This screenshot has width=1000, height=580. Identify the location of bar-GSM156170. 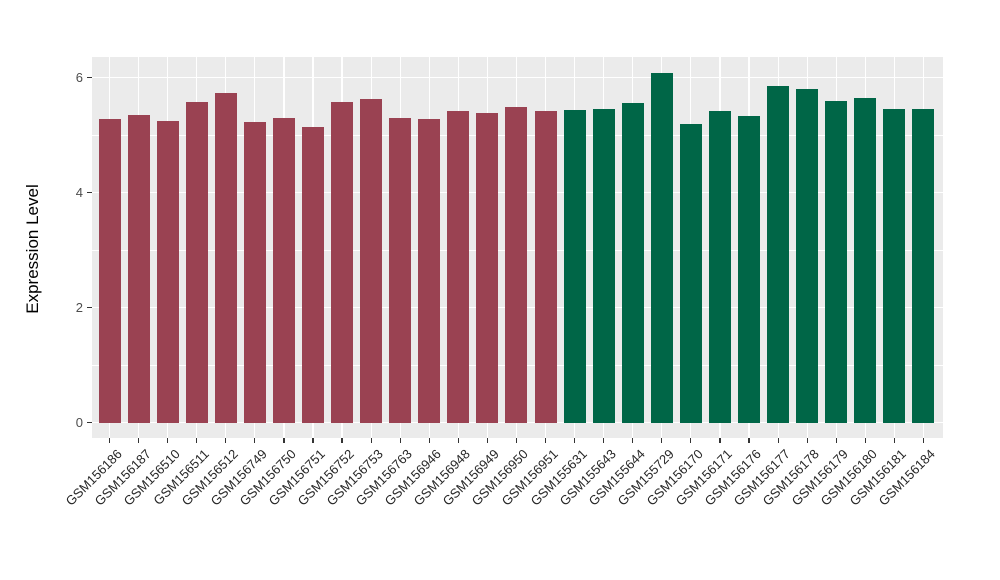
(690, 273).